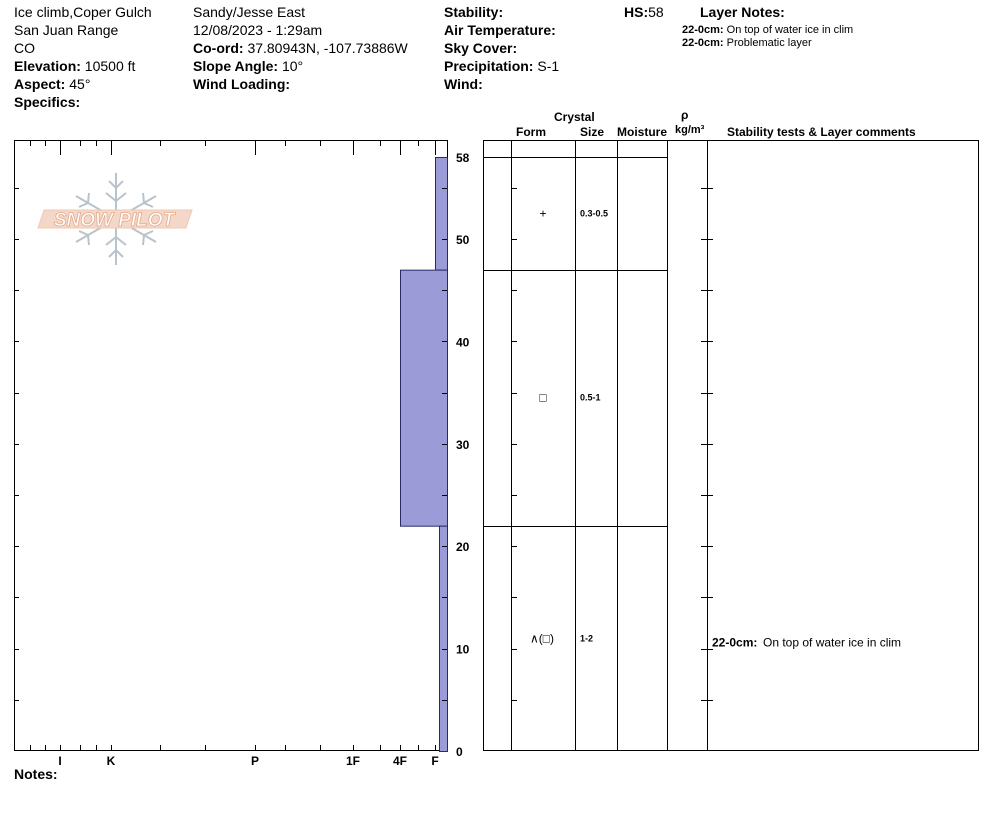 This screenshot has height=840, width=994. I want to click on precip-label: Precipitation:, so click(489, 66).